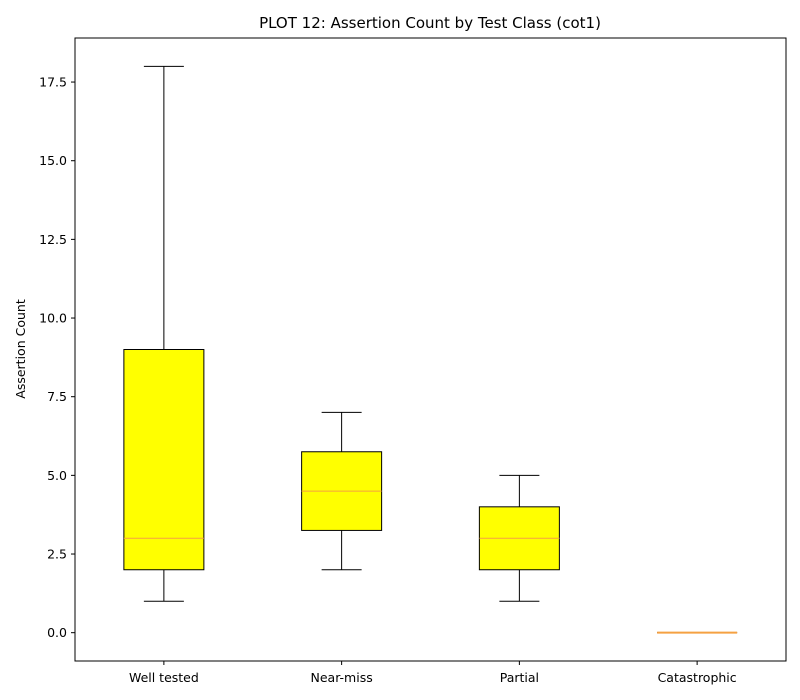  Describe the element at coordinates (53, 82) in the screenshot. I see `y-tick-label: 17.5` at that location.